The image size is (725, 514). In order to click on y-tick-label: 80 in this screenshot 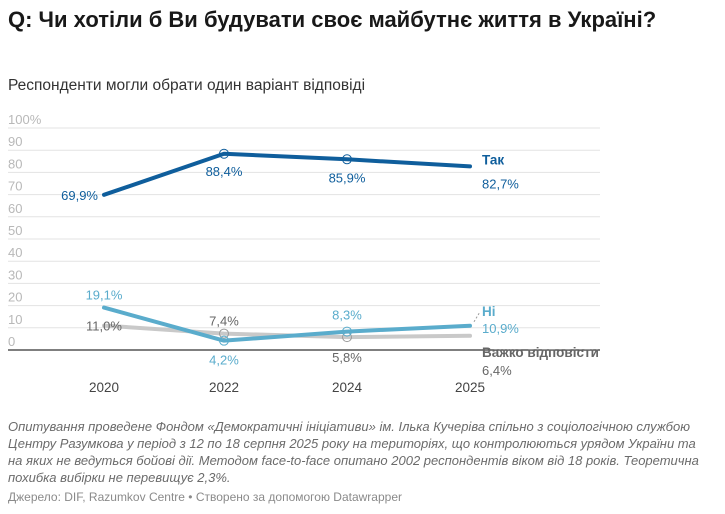, I will do `click(15, 163)`.